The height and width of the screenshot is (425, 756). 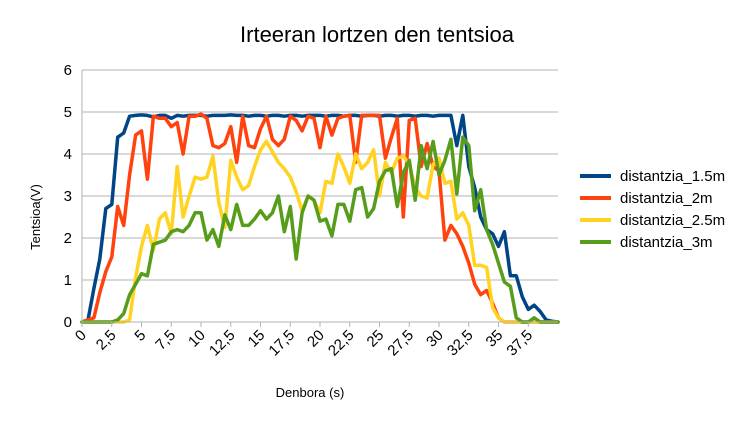 I want to click on x-tick-label: 27,5, so click(x=400, y=343).